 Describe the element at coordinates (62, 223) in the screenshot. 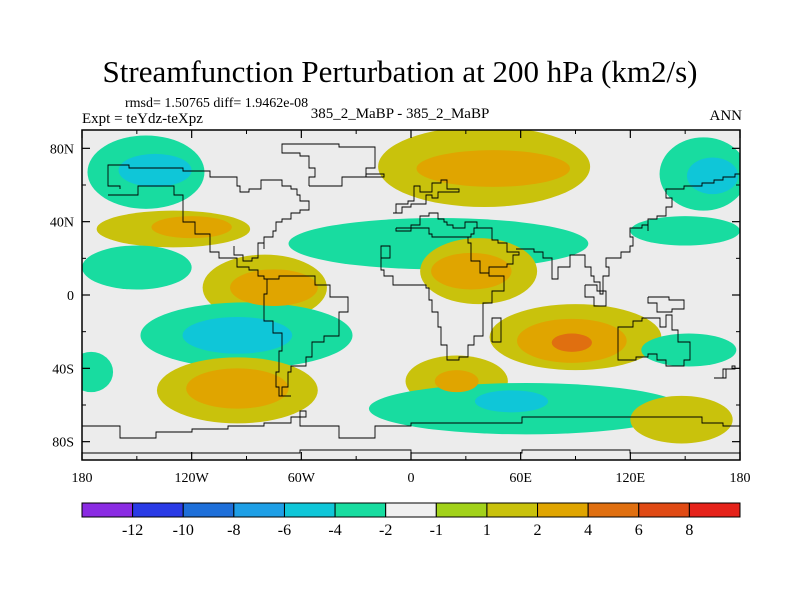

I see `y-tick-label: 40N` at that location.